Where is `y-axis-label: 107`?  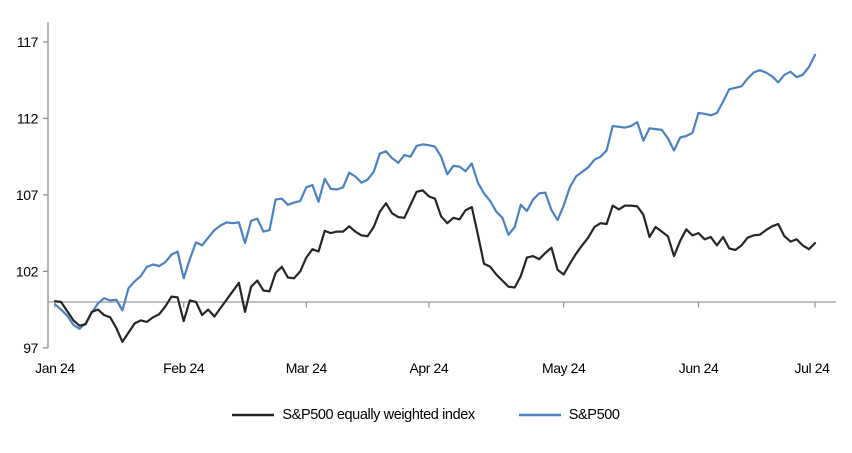
y-axis-label: 107 is located at coordinates (27, 195).